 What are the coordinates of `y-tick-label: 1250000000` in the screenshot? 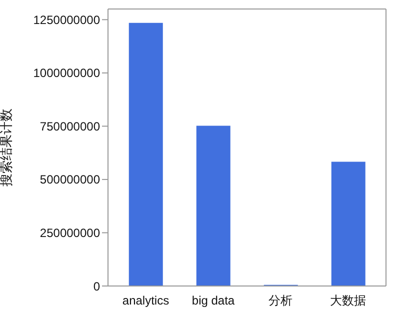 It's located at (66, 19).